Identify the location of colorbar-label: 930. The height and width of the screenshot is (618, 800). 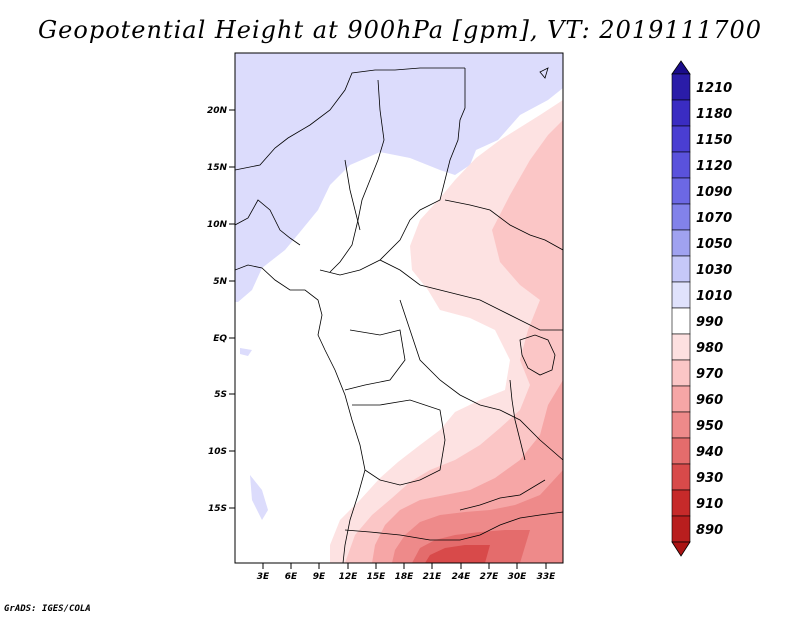
(709, 478).